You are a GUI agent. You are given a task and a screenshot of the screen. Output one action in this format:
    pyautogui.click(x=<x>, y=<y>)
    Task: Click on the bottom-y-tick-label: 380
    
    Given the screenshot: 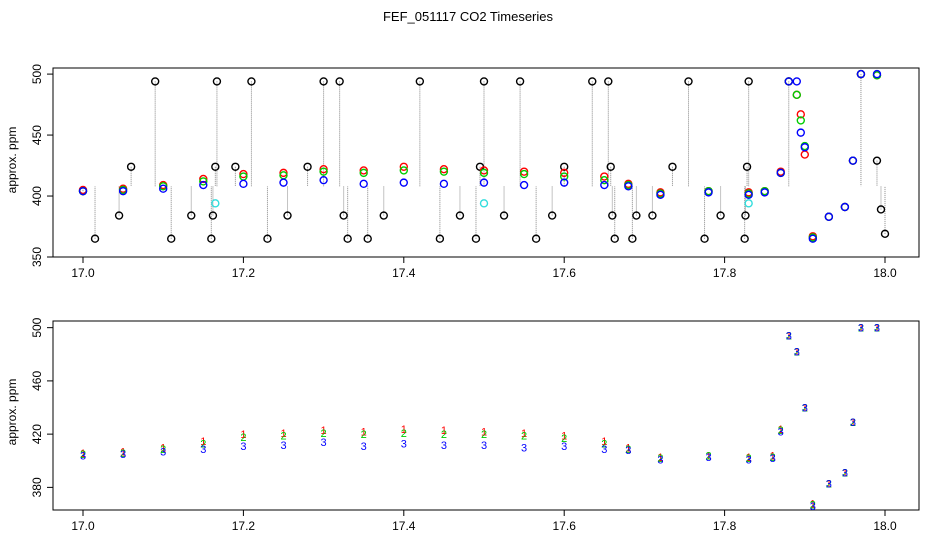 What is the action you would take?
    pyautogui.click(x=37, y=487)
    